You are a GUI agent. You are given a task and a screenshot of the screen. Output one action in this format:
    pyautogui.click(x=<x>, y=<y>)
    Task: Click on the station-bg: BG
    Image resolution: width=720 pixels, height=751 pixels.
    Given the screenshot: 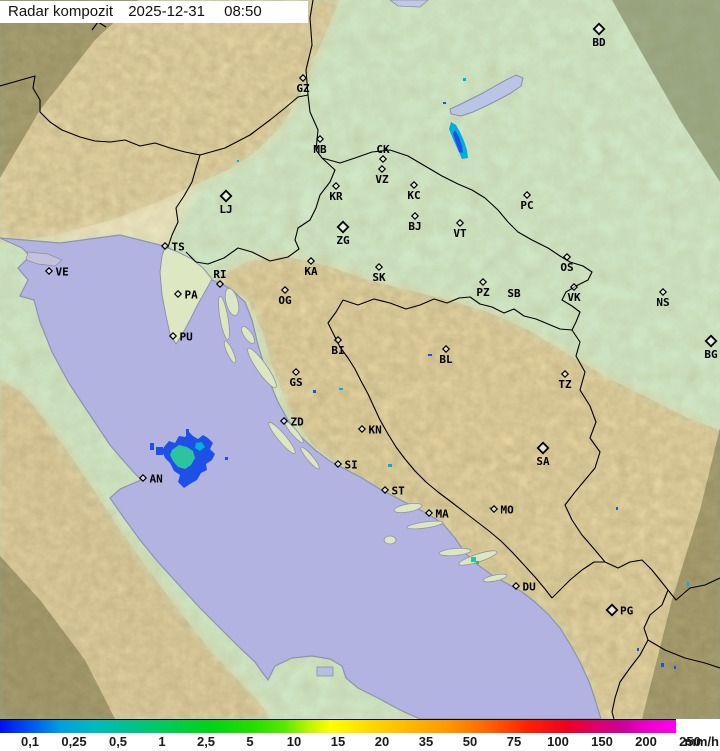 What is the action you would take?
    pyautogui.click(x=711, y=347)
    